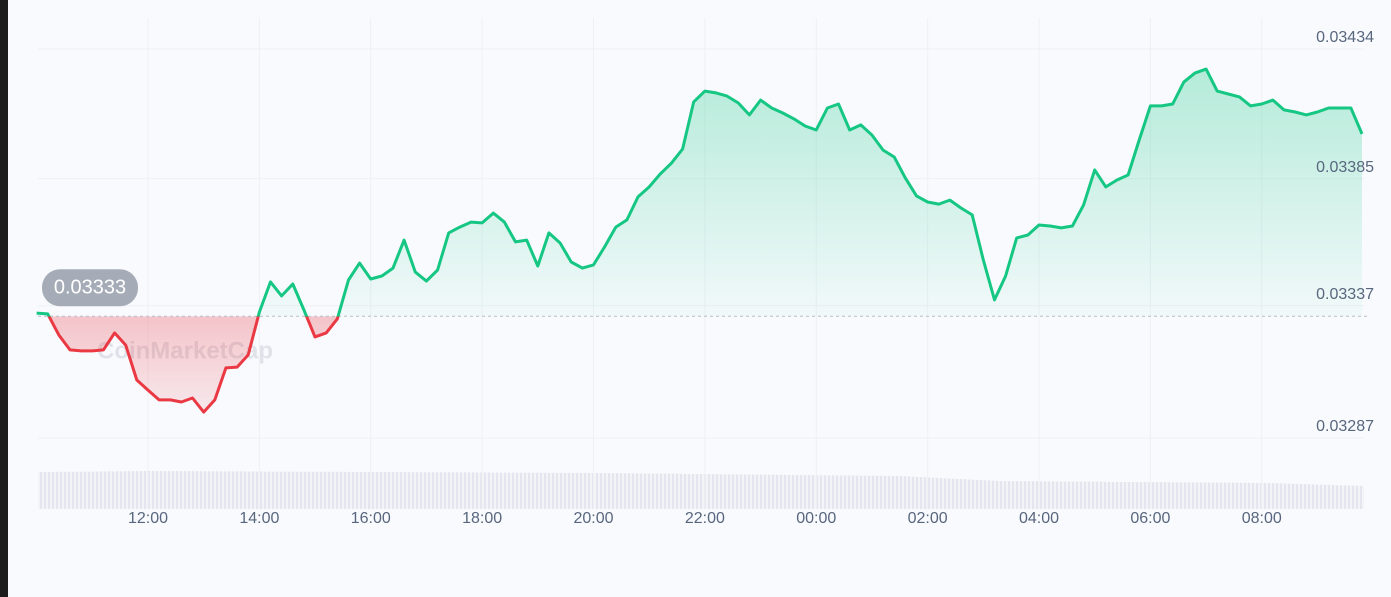  I want to click on screen-edge, so click(4, 298).